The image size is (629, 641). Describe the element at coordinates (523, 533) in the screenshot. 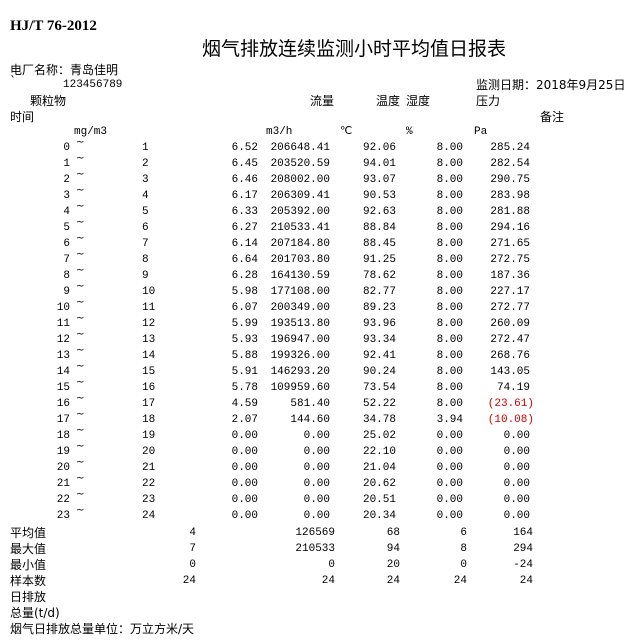

I see `summary-pressure: 164` at that location.